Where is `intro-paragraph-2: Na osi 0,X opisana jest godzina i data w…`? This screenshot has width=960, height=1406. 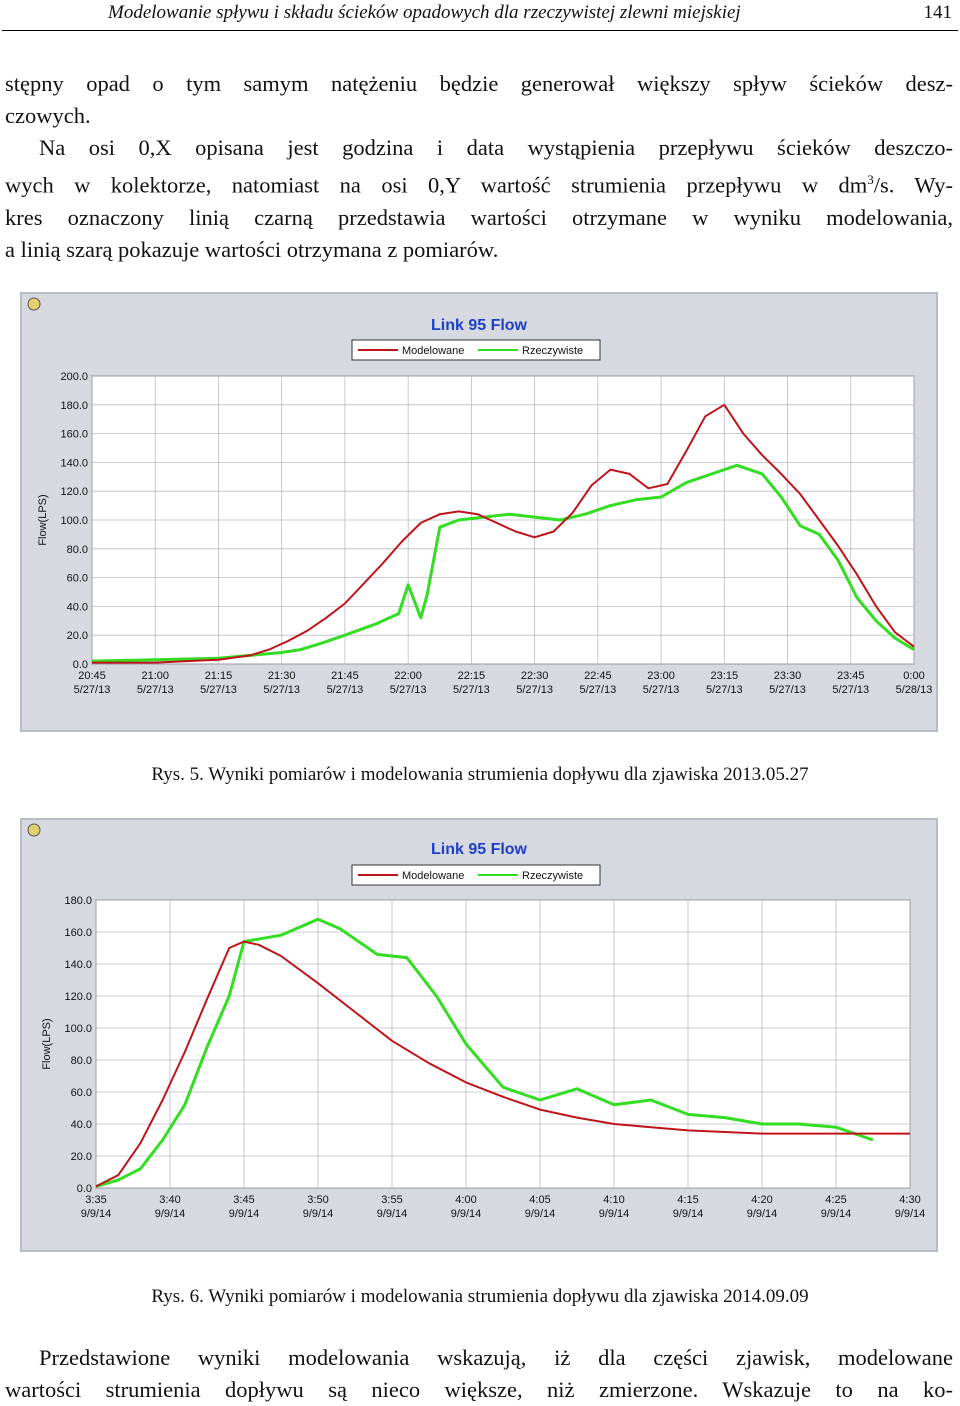 intro-paragraph-2: Na osi 0,X opisana jest godzina i data w… is located at coordinates (479, 199).